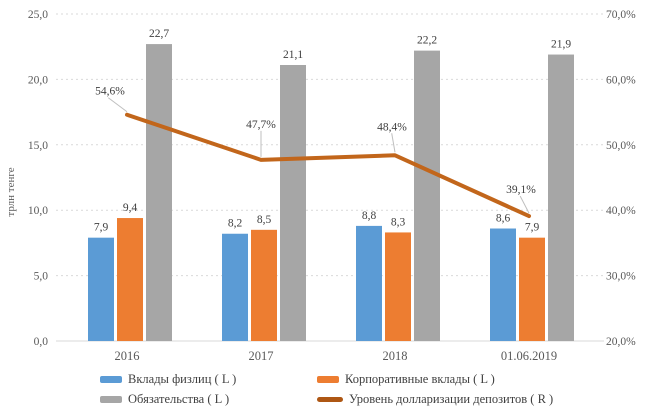  Describe the element at coordinates (621, 342) in the screenshot. I see `right-axis-tick-label: 20,0%` at that location.